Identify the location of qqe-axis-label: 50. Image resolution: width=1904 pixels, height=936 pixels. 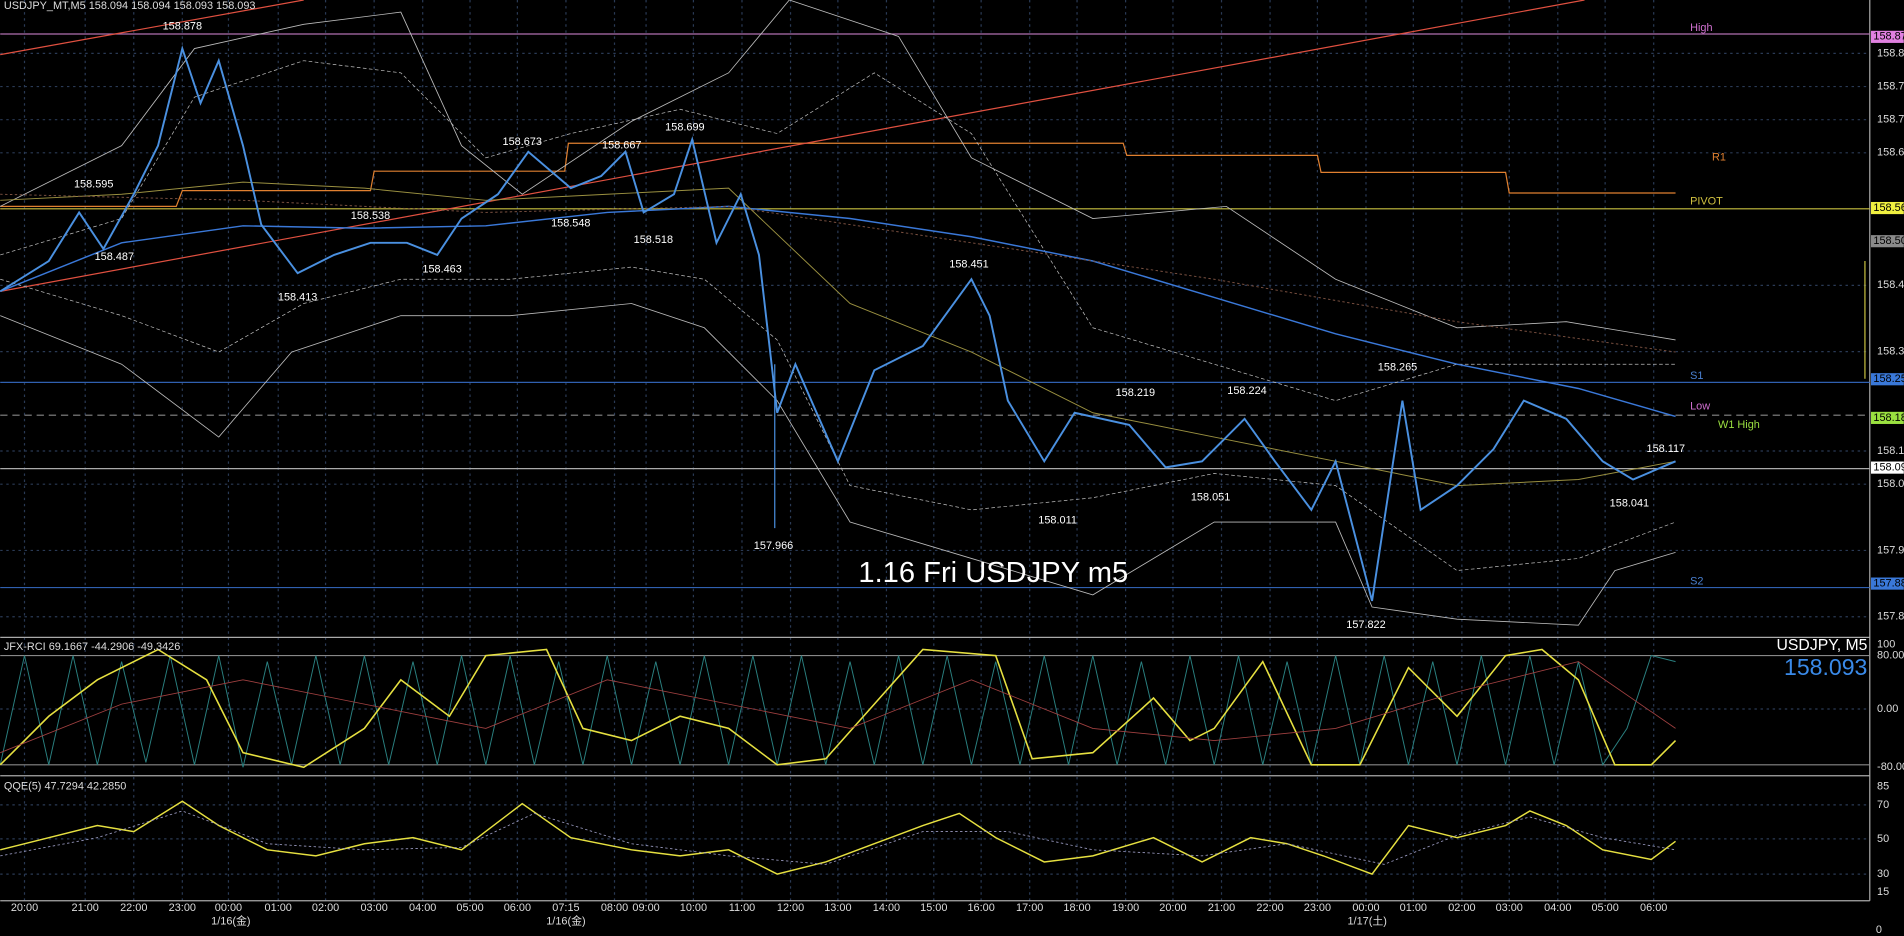
(1883, 839).